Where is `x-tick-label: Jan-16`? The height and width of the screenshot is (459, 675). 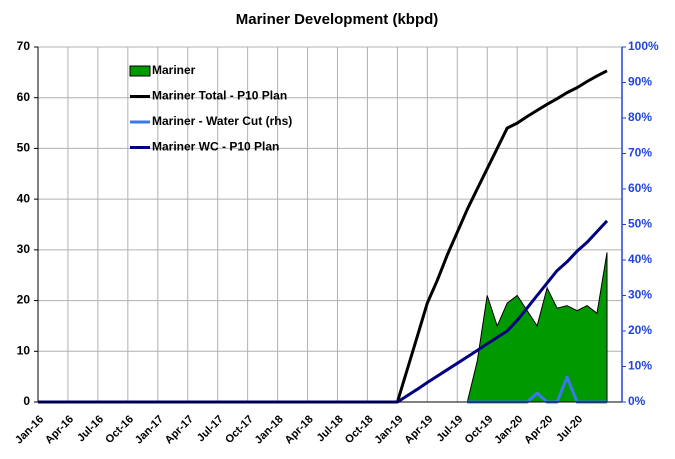
x-tick-label: Jan-16 is located at coordinates (29, 429).